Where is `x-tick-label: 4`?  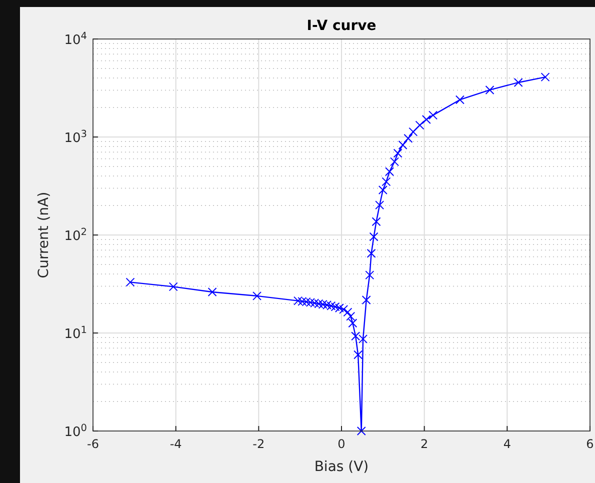 x-tick-label: 4 is located at coordinates (507, 444).